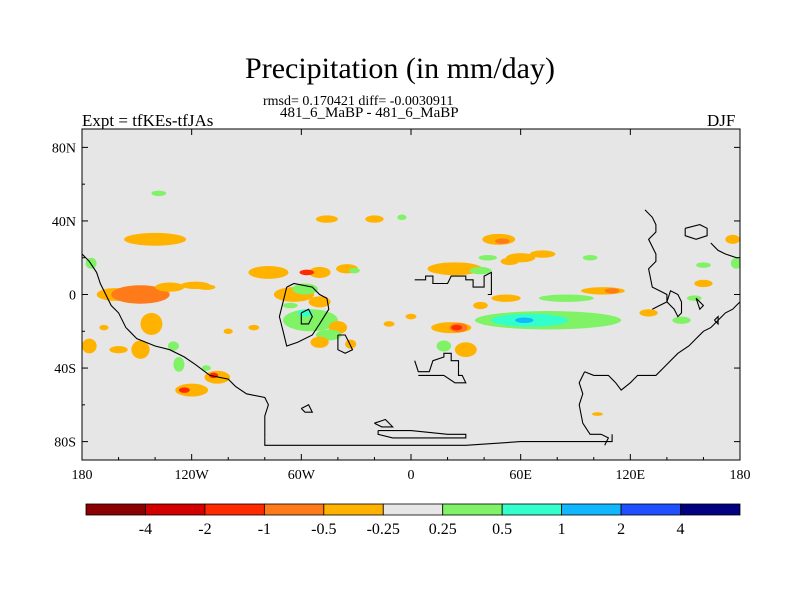  Describe the element at coordinates (192, 475) in the screenshot. I see `x-tick-label: 120W` at that location.